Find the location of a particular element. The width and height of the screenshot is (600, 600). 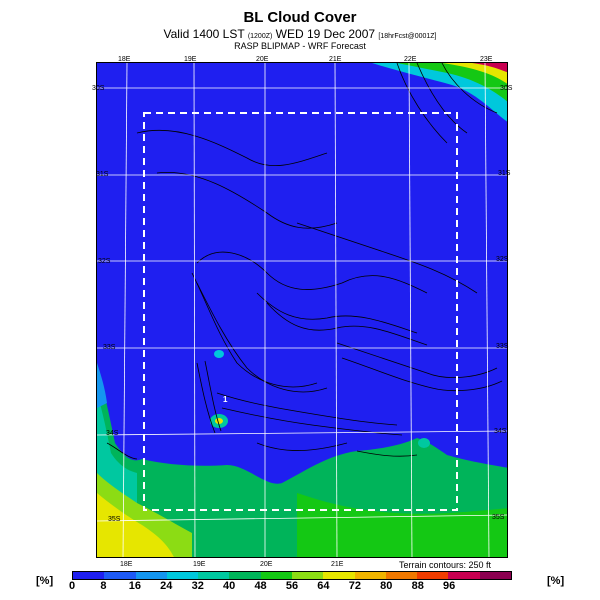

color-scale-value: 64 is located at coordinates (323, 586).